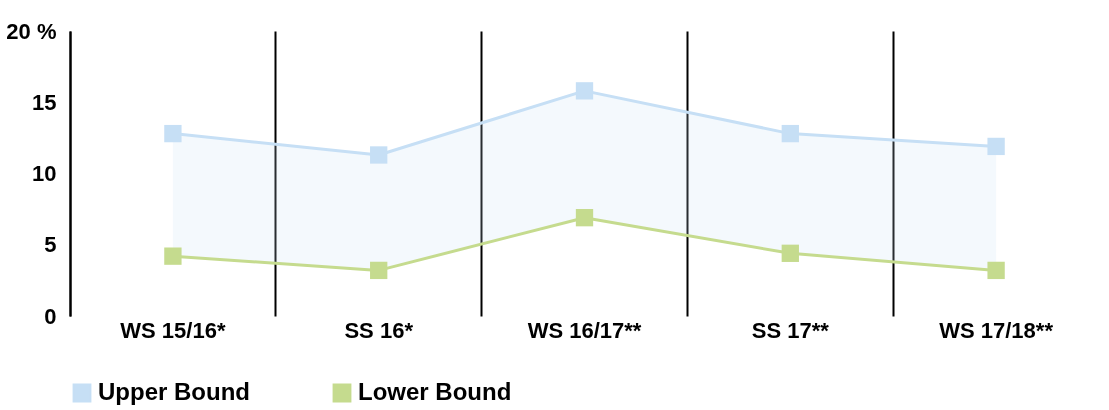 The width and height of the screenshot is (1109, 410). What do you see at coordinates (50, 245) in the screenshot?
I see `y-tick-label: 5` at bounding box center [50, 245].